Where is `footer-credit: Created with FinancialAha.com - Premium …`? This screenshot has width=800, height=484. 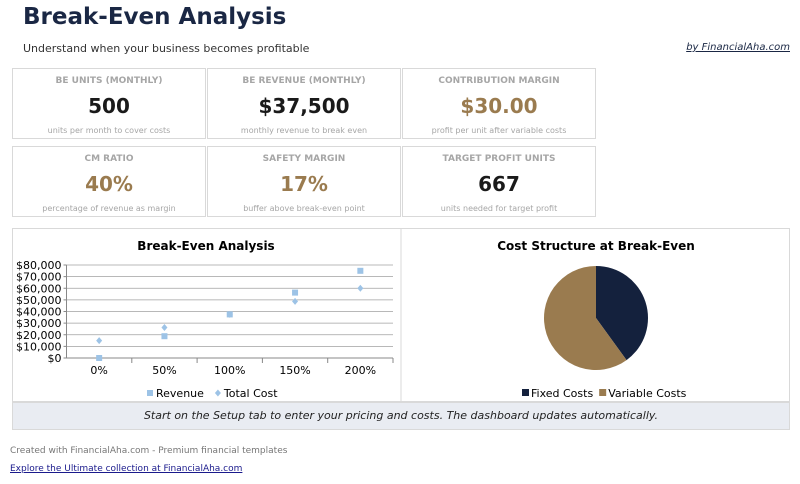 footer-credit: Created with FinancialAha.com - Premium … is located at coordinates (149, 451).